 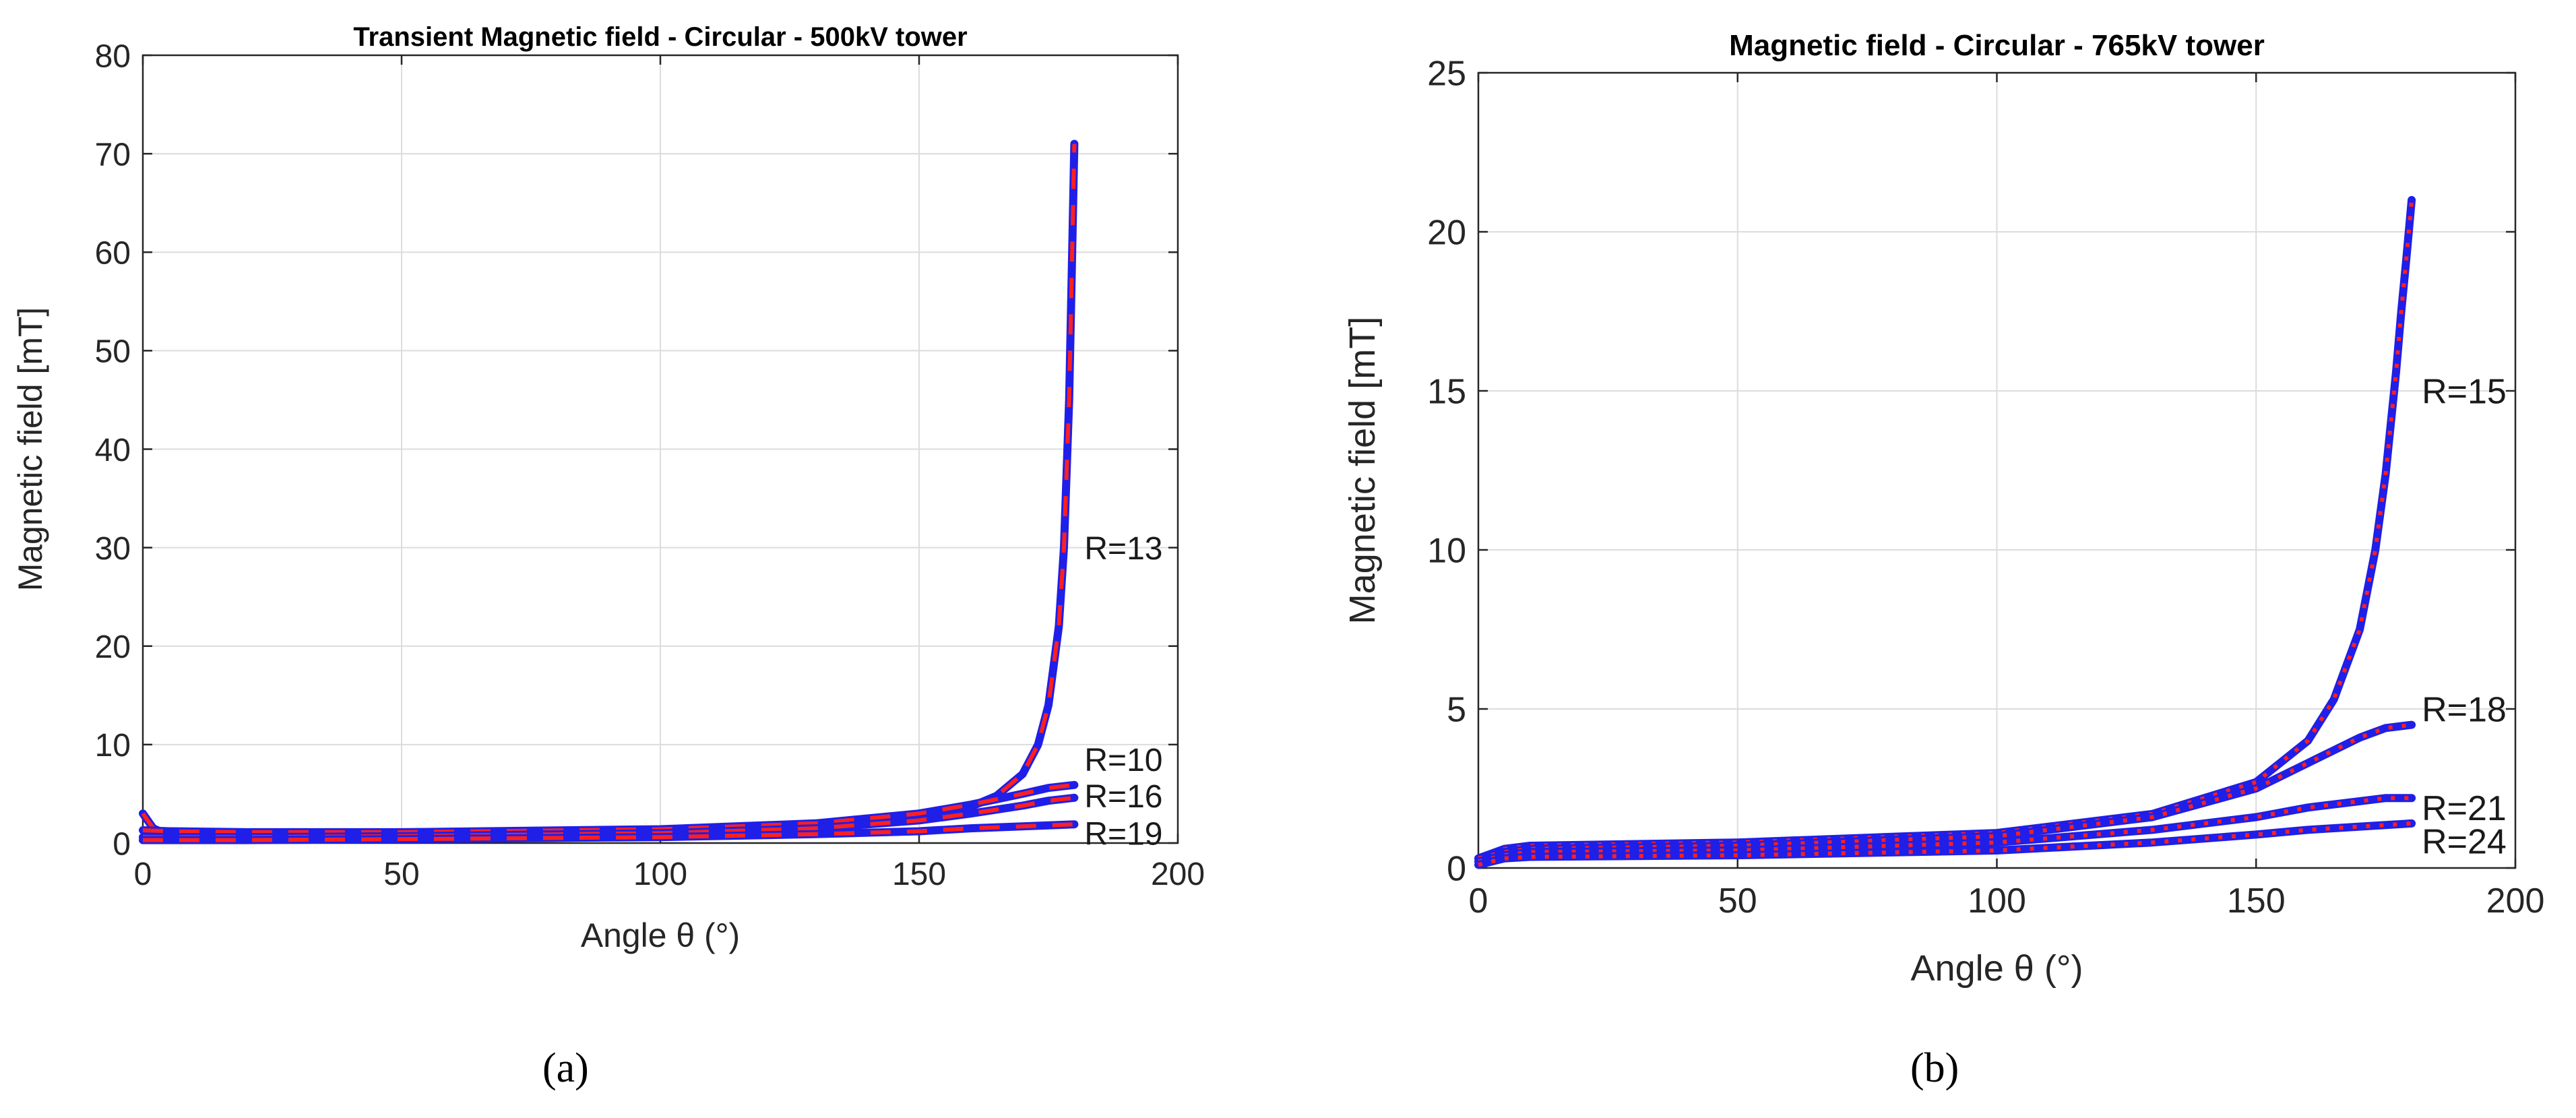 I want to click on y-tick-label: 60, so click(x=113, y=254).